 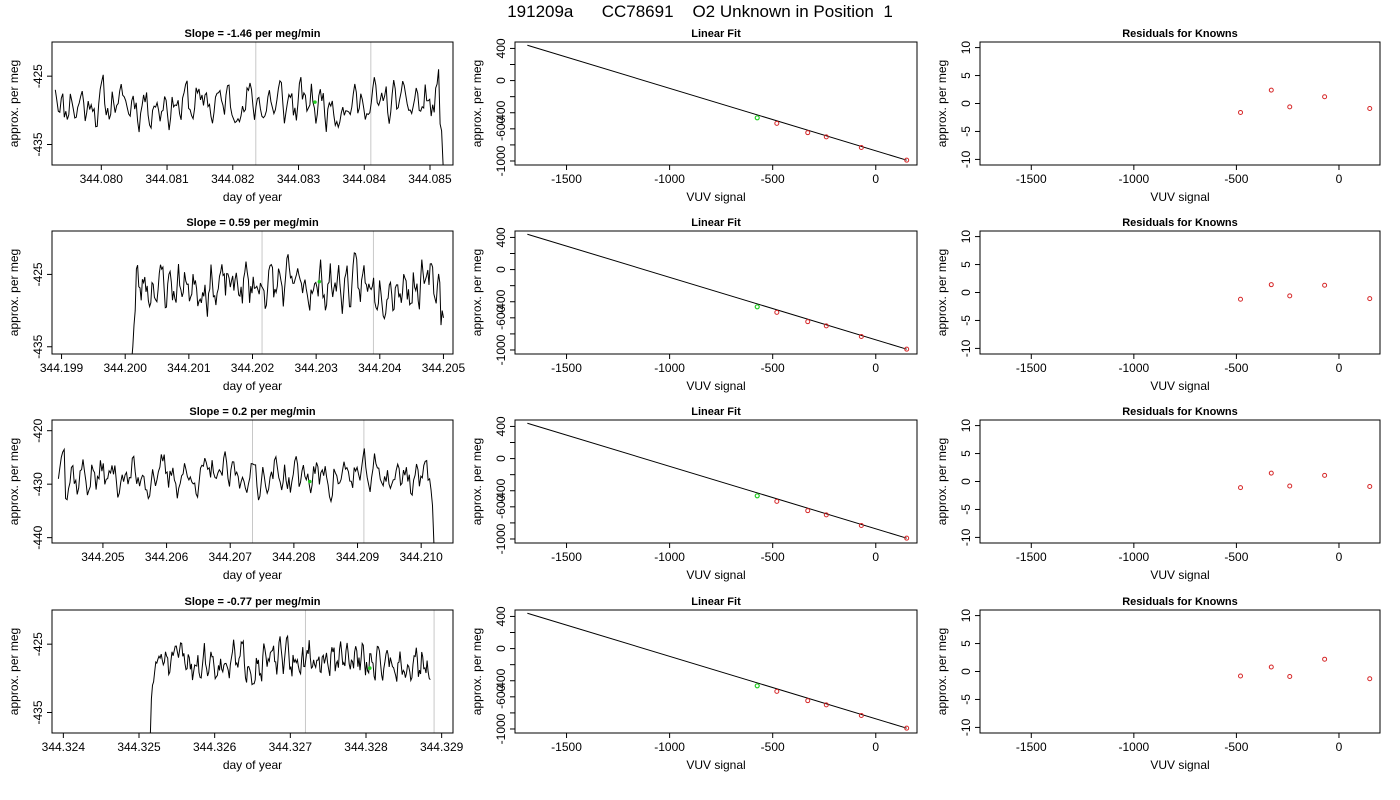 What do you see at coordinates (189, 368) in the screenshot?
I see `x-tick-label: 344.201` at bounding box center [189, 368].